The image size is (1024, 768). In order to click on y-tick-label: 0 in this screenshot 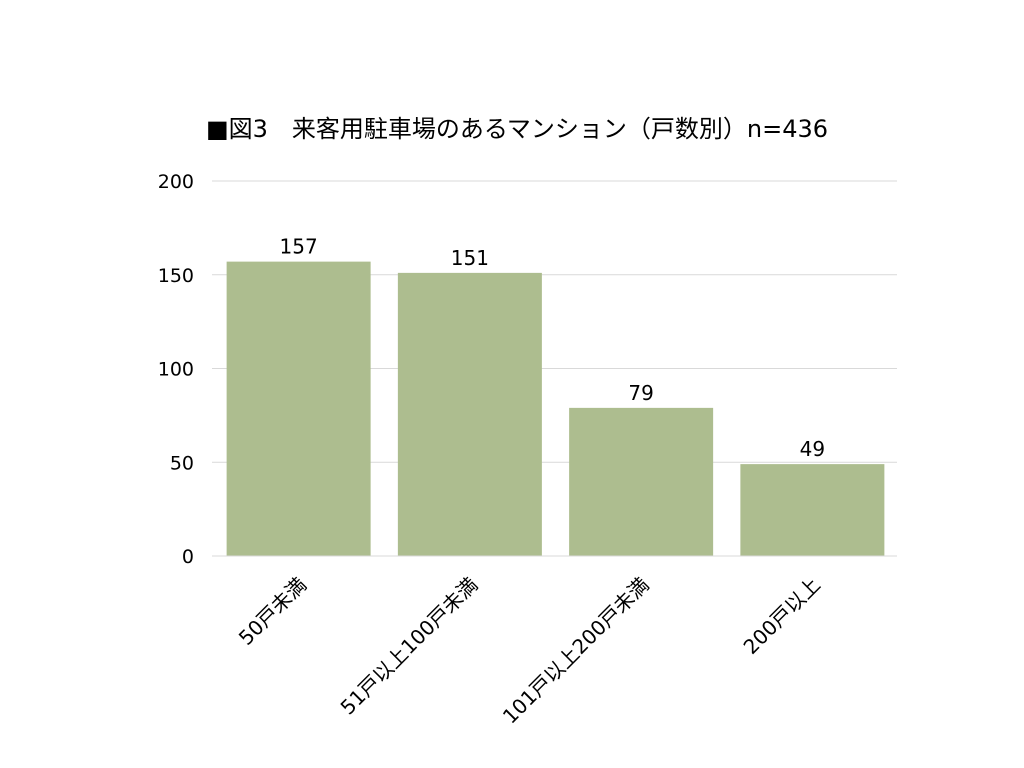, I will do `click(188, 557)`.